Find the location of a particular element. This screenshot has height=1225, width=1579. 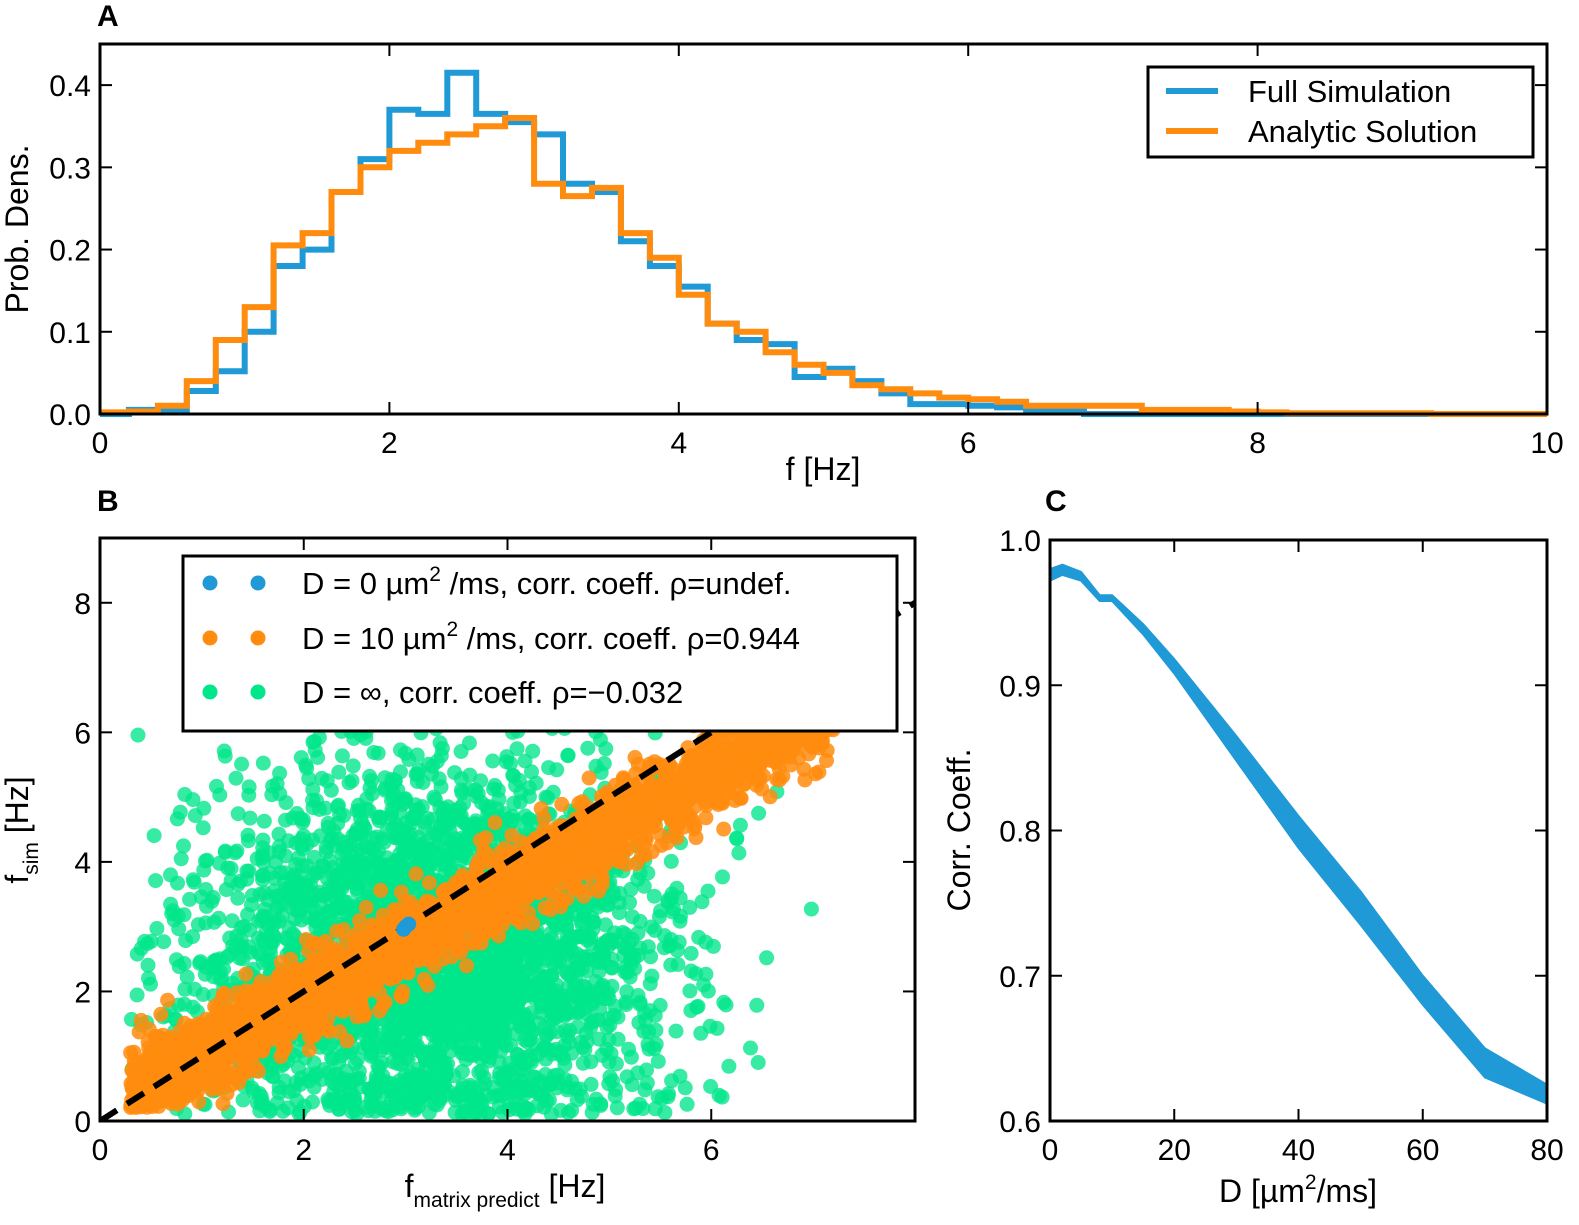

panel-a-ytick-label: 0.3 is located at coordinates (70, 168).